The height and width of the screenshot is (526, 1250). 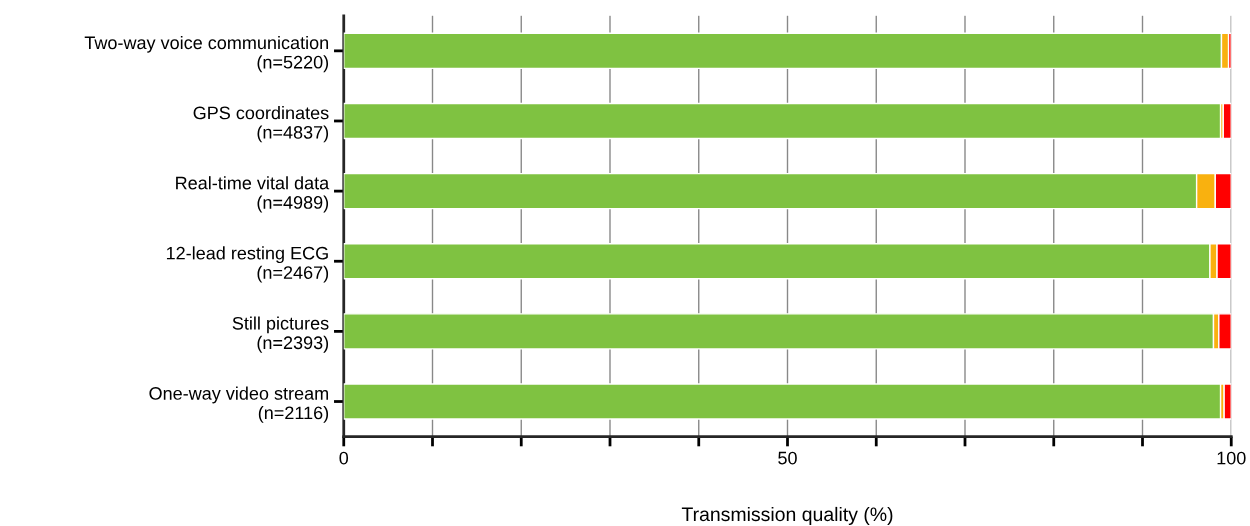 I want to click on y-tick-label: One-way video stream (n=2116), so click(x=239, y=404).